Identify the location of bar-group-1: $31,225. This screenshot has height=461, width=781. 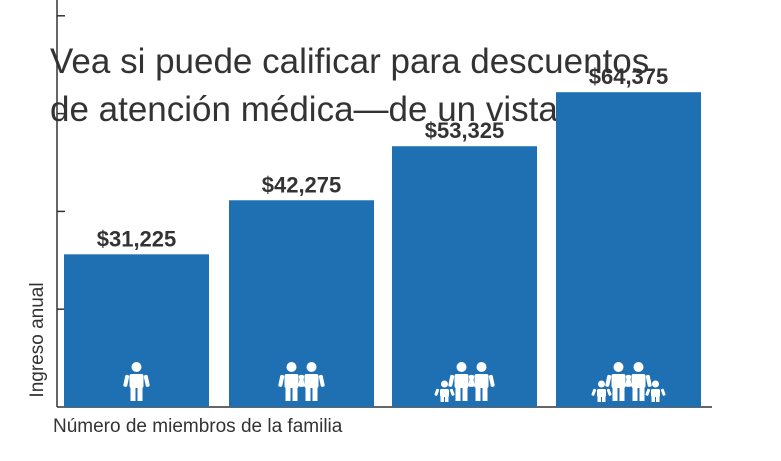
(136, 316).